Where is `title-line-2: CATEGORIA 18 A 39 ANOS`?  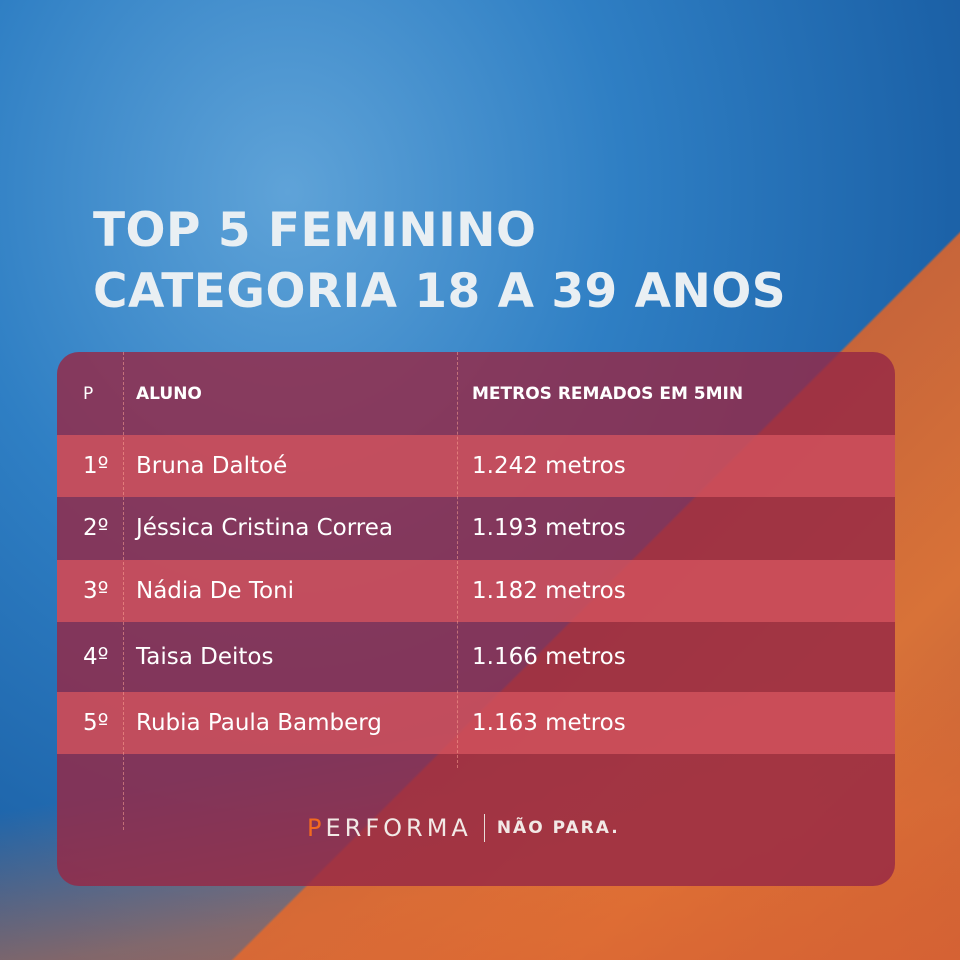
title-line-2: CATEGORIA 18 A 39 ANOS is located at coordinates (440, 291).